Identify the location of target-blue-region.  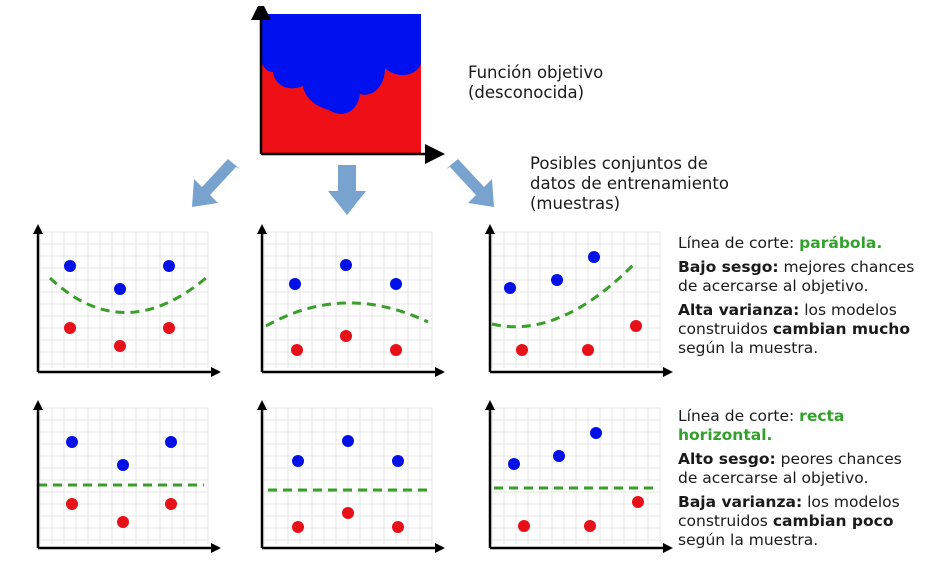
(341, 64).